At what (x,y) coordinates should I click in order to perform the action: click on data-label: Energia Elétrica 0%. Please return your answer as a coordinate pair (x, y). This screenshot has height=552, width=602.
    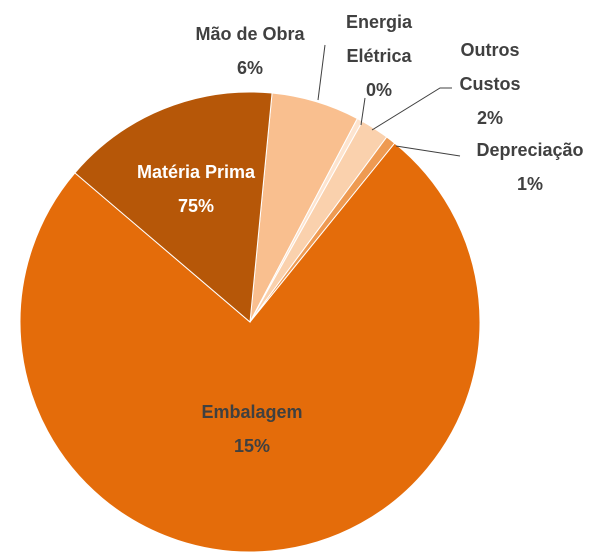
    Looking at the image, I should click on (379, 56).